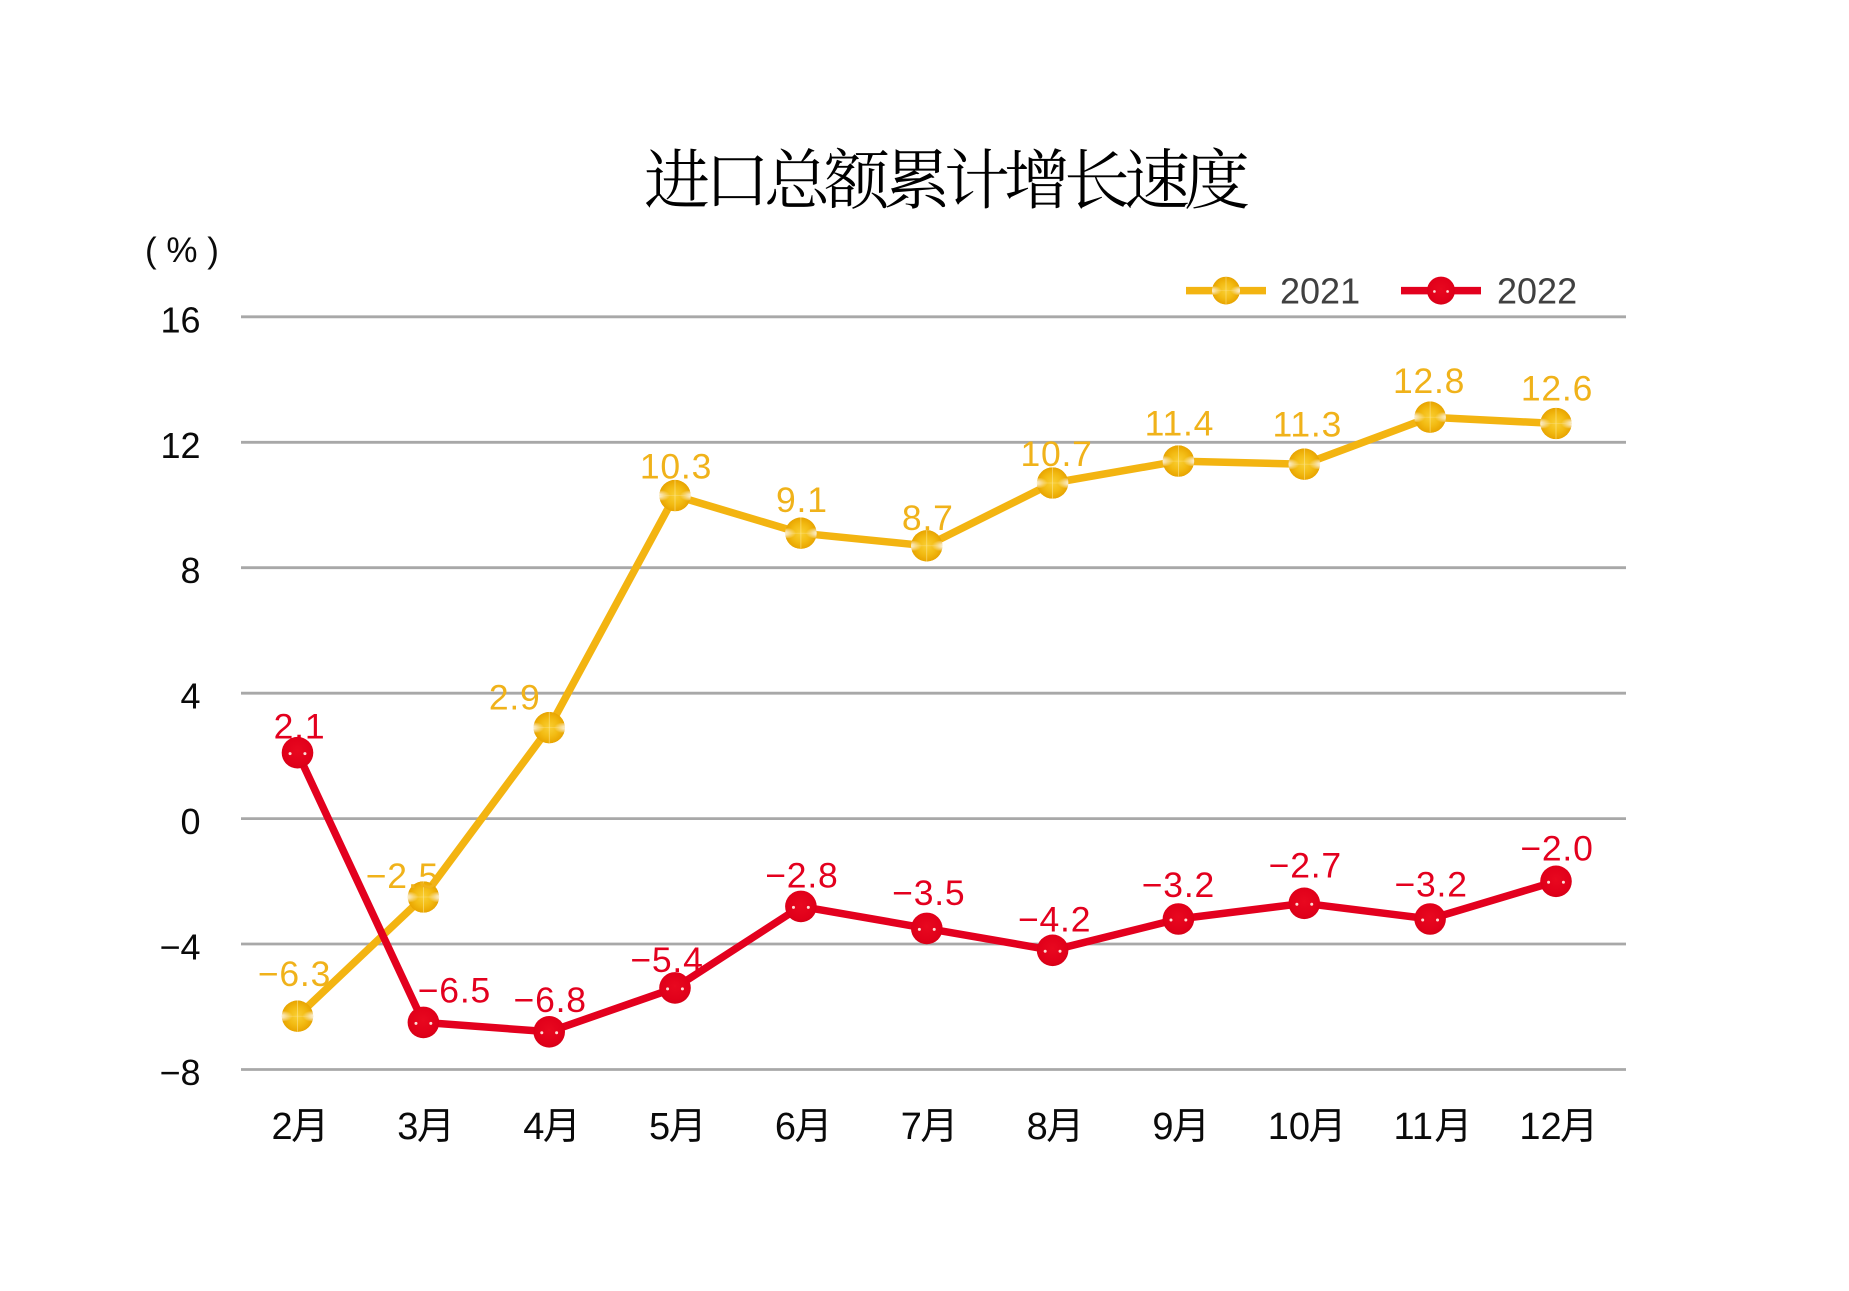  I want to click on svg-text: 9.1, so click(802, 500).